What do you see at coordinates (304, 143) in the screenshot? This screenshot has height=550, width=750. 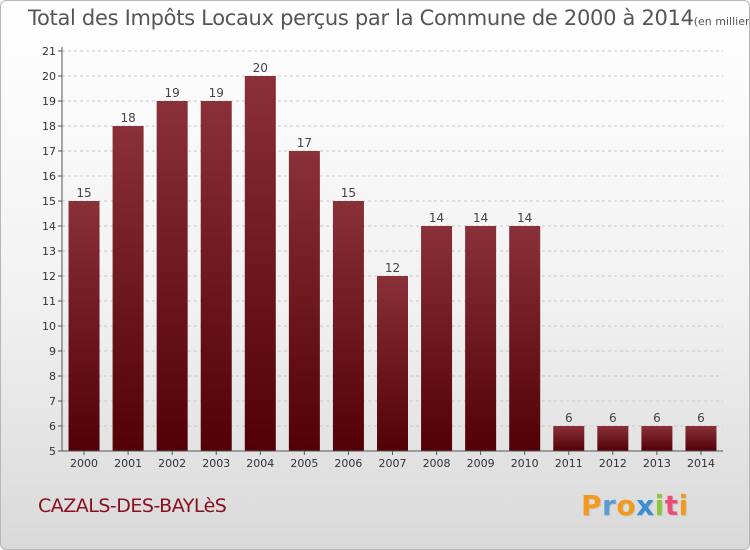 I see `value-label: 17` at bounding box center [304, 143].